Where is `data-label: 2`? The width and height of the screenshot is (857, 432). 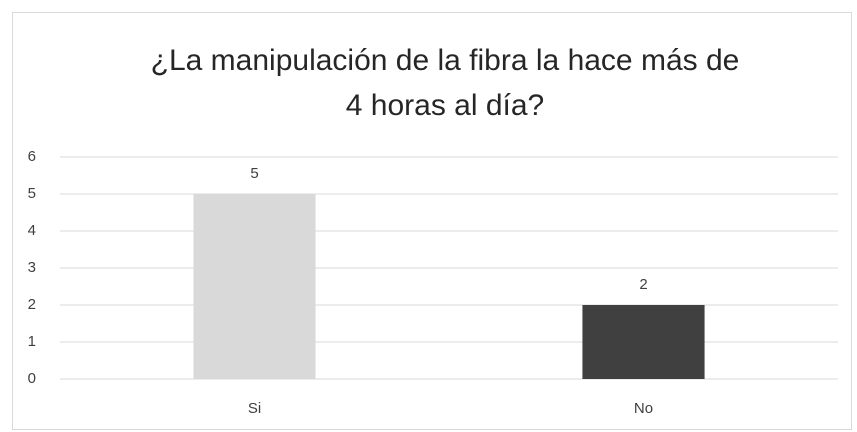
data-label: 2 is located at coordinates (643, 284).